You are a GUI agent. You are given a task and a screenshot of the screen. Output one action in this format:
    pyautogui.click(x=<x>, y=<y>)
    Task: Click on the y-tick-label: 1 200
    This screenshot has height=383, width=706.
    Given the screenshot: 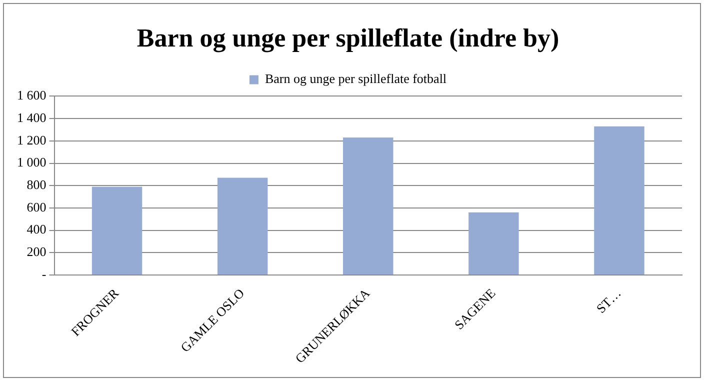 What is the action you would take?
    pyautogui.click(x=31, y=140)
    